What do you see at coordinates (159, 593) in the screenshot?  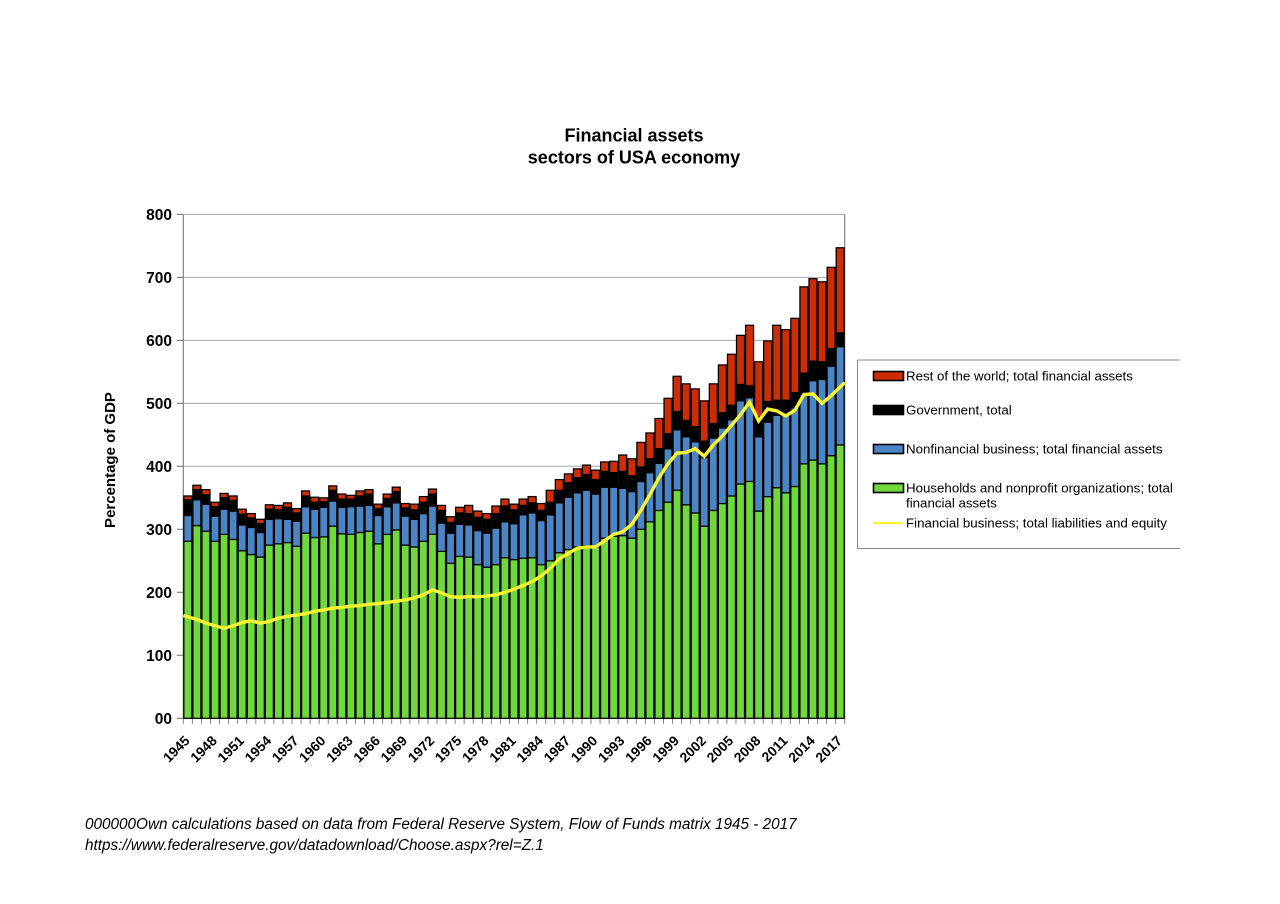 I see `svg-text: 200` at bounding box center [159, 593].